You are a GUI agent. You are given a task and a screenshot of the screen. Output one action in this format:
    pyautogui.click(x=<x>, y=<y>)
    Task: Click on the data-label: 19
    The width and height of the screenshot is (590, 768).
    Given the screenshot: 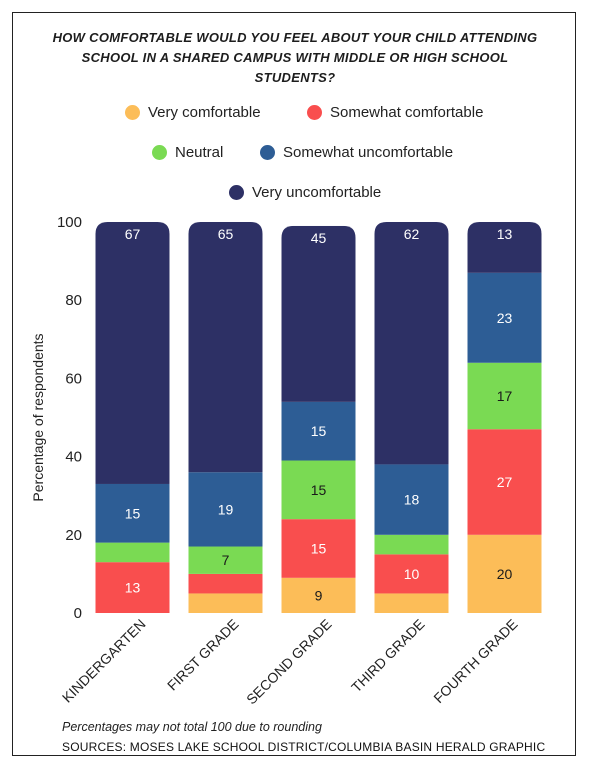 What is the action you would take?
    pyautogui.click(x=226, y=509)
    